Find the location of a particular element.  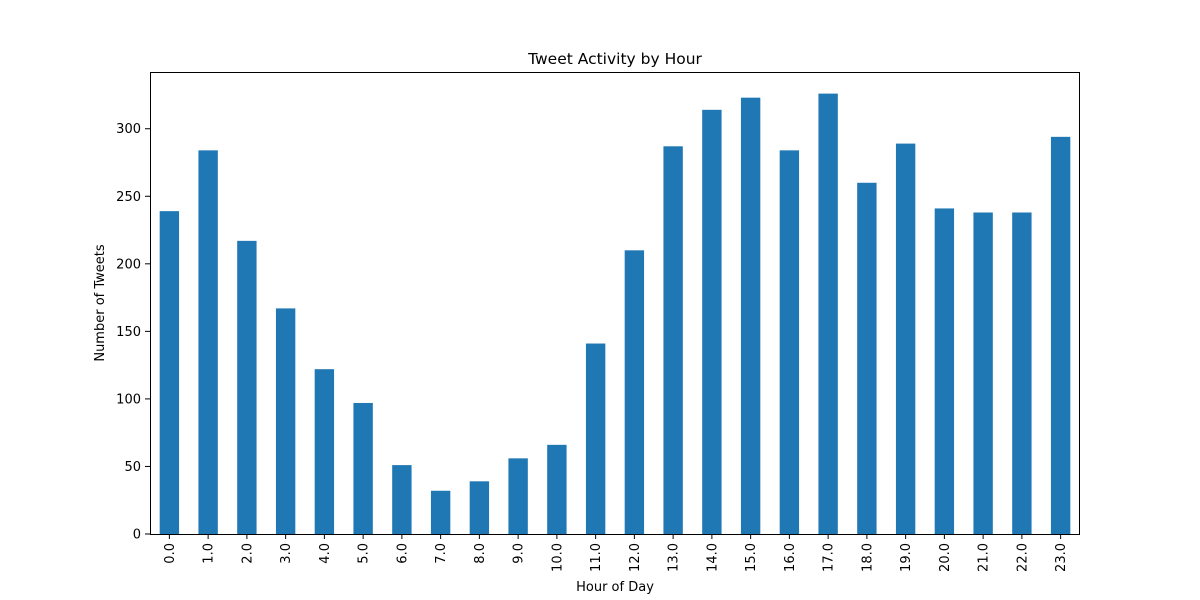

bar-hour-13.0 is located at coordinates (673, 340).